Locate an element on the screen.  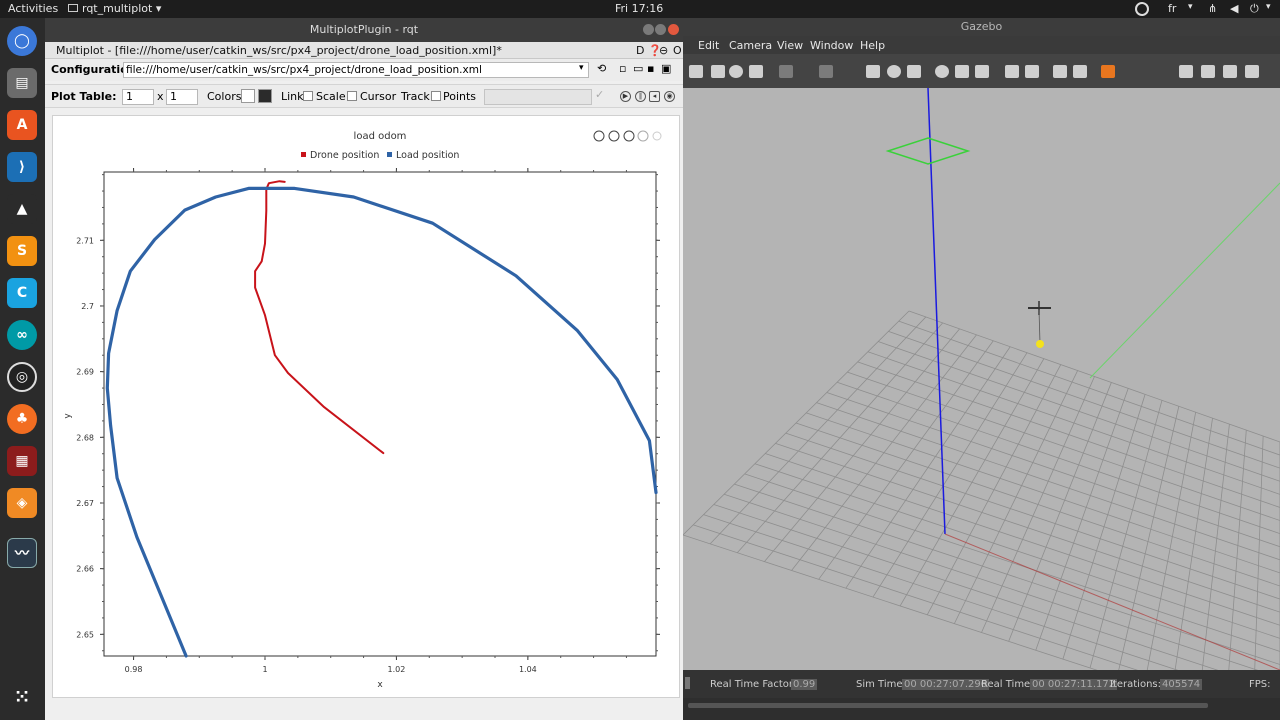
open-folder-icon: ▭ is located at coordinates (638, 68).